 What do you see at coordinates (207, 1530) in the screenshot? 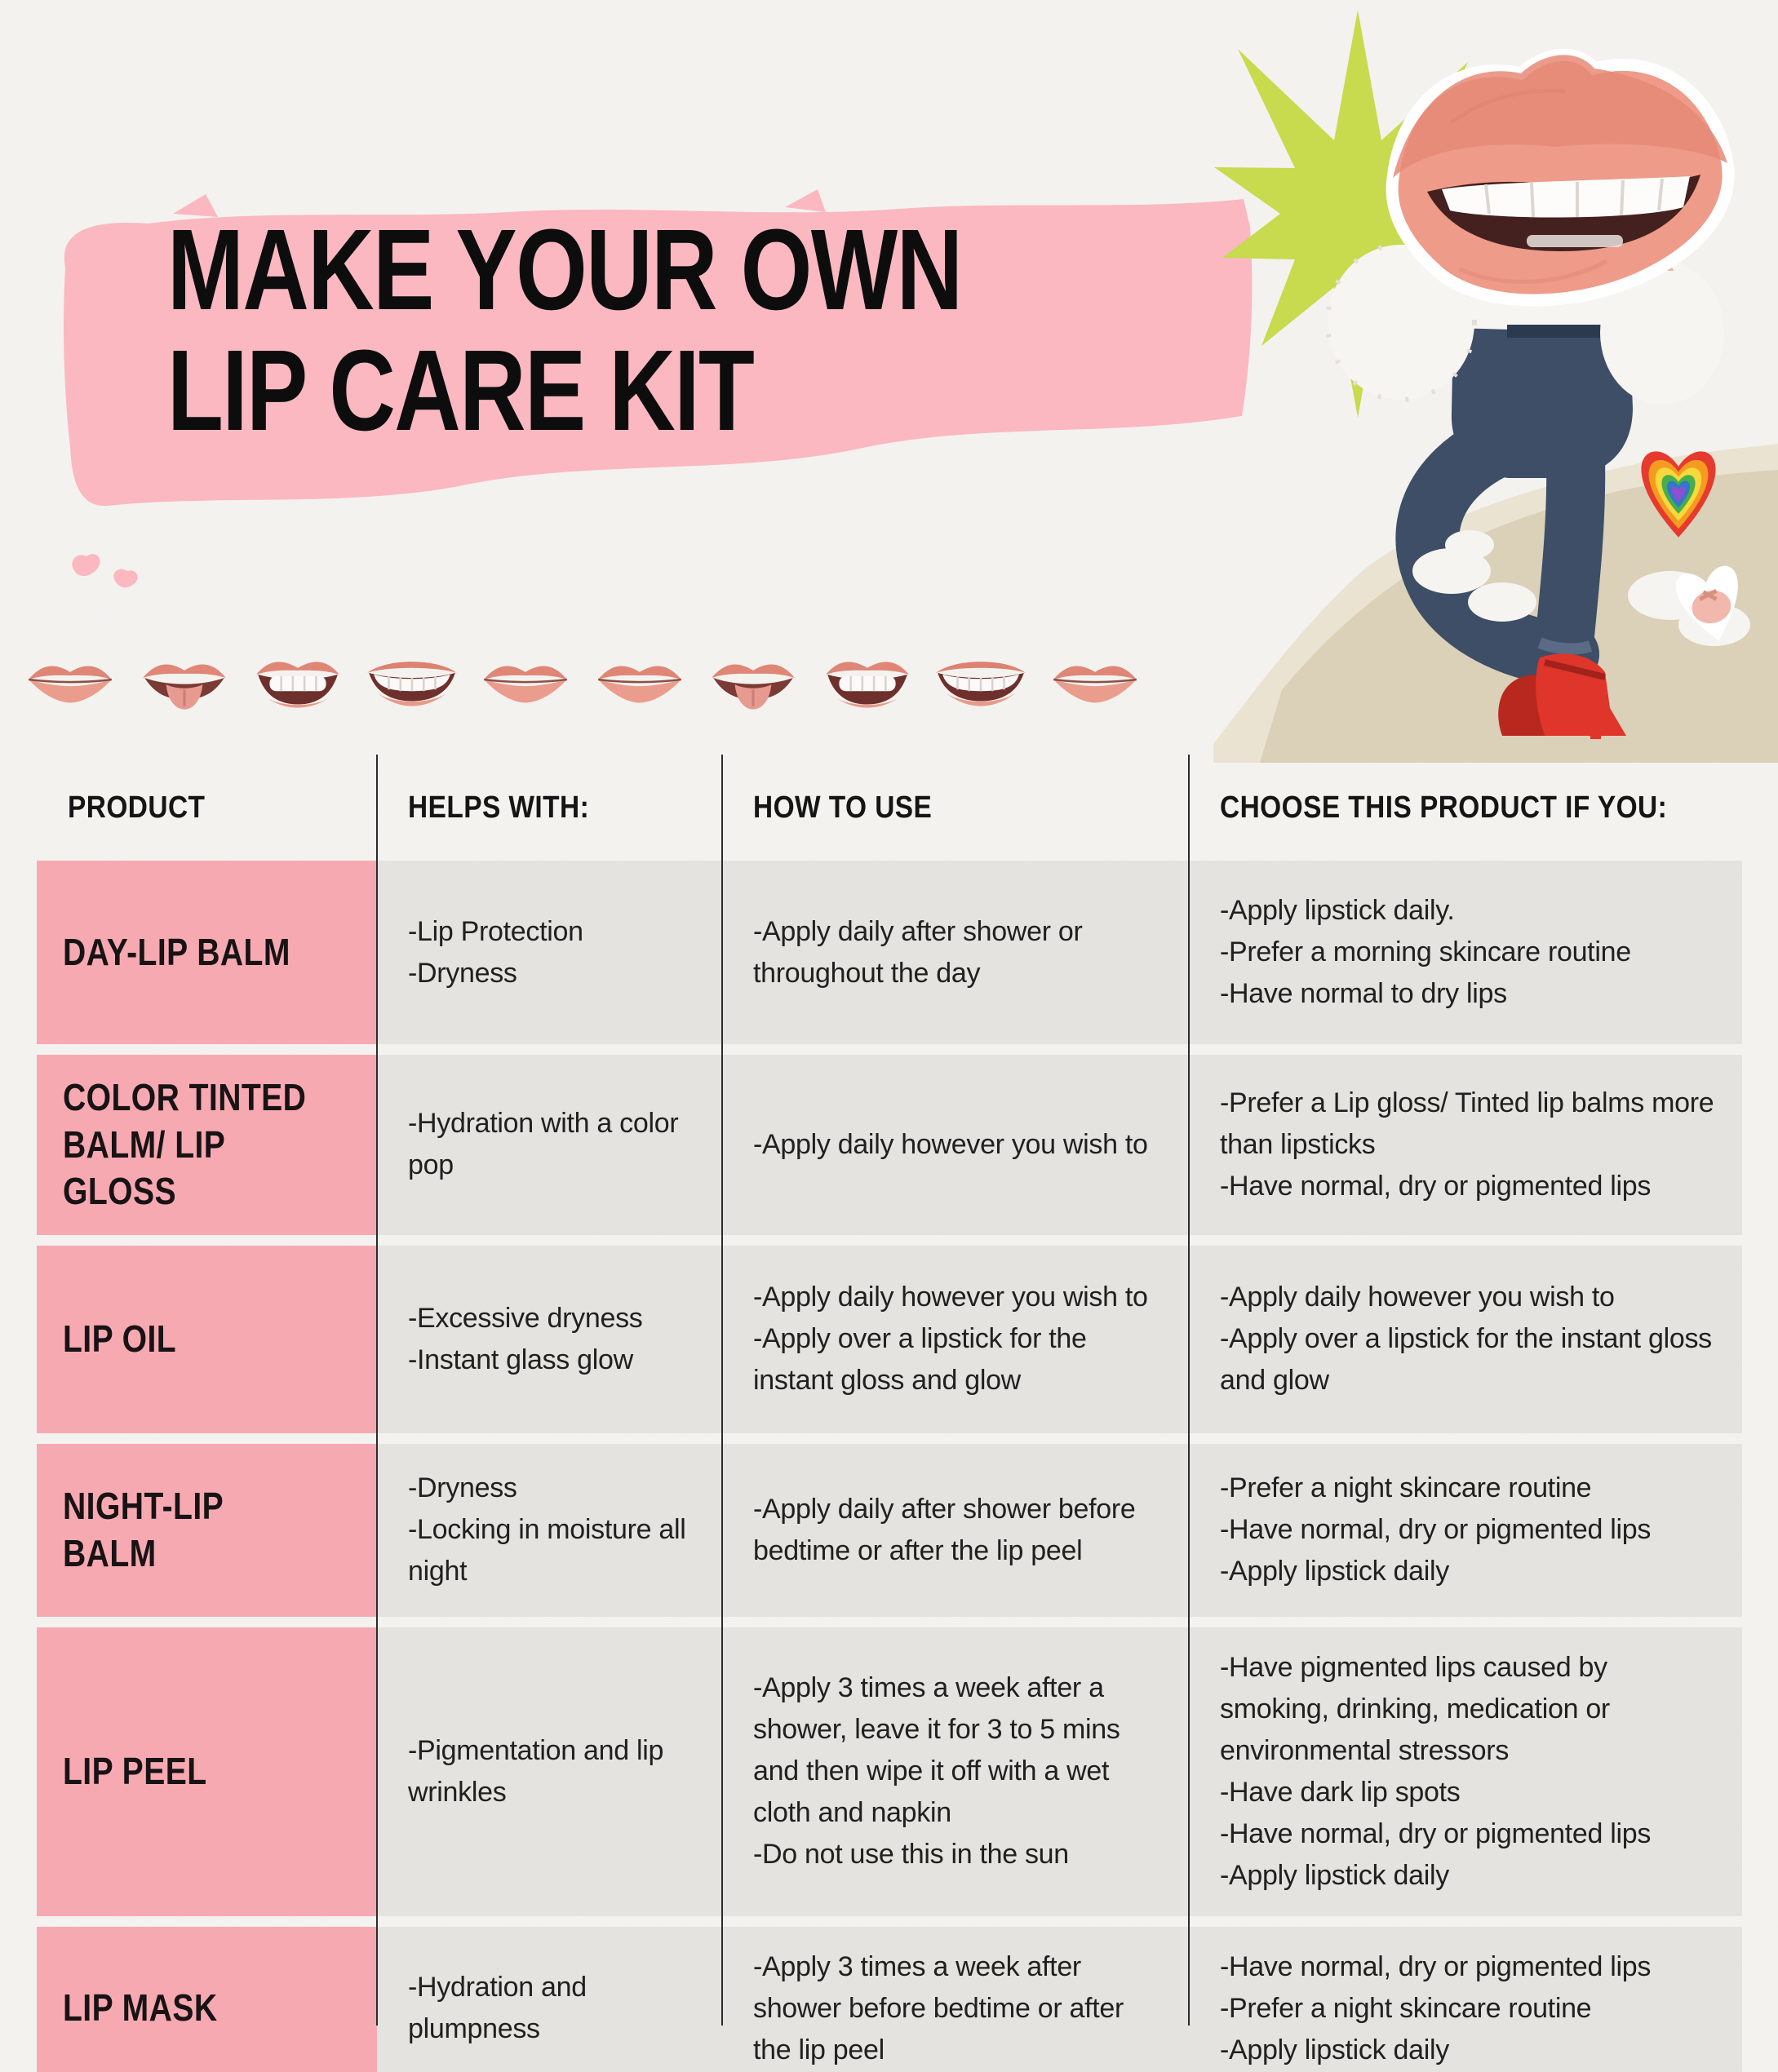
I see `product-cell: NIGHT-LIP BALM` at bounding box center [207, 1530].